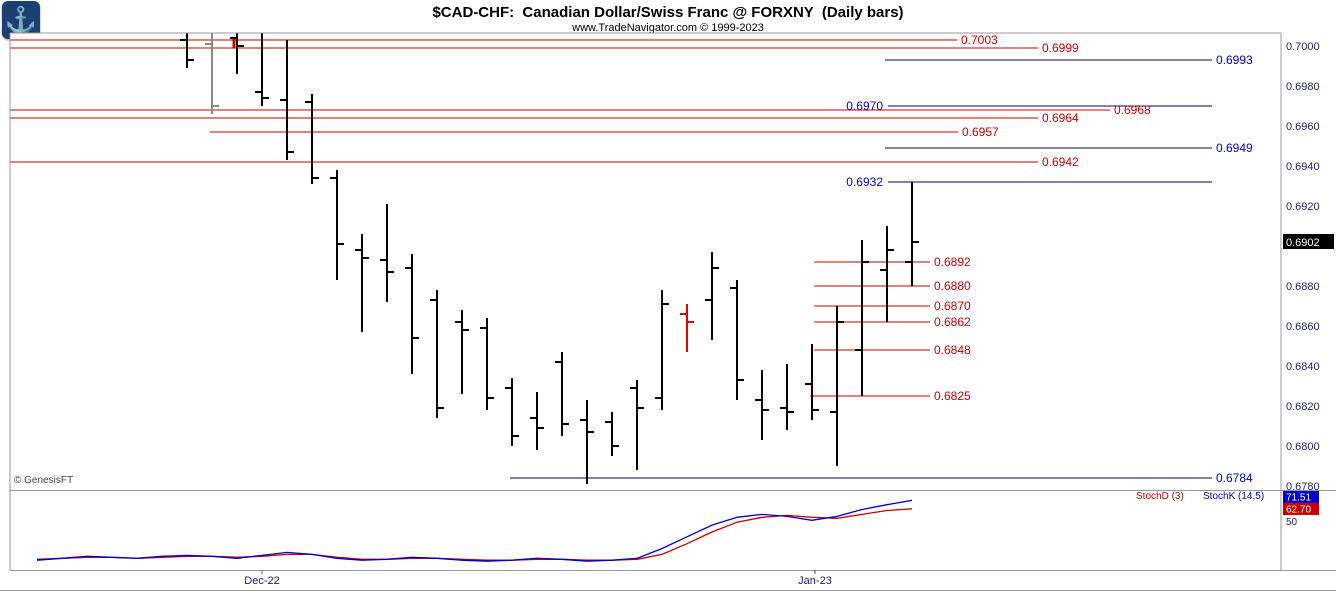  What do you see at coordinates (1160, 496) in the screenshot?
I see `stochd-legend: StochD (3)` at bounding box center [1160, 496].